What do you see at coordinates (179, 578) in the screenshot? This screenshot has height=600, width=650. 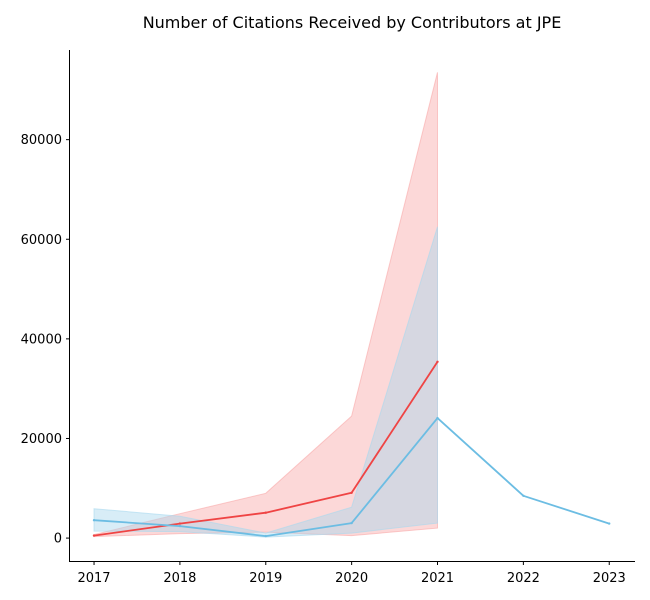 I see `x-tick-label: 2018` at bounding box center [179, 578].